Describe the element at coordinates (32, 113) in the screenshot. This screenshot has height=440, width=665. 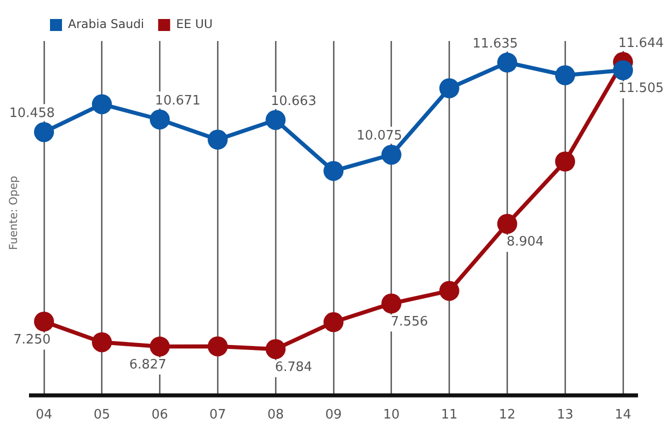
I see `data-label: 10.458` at that location.